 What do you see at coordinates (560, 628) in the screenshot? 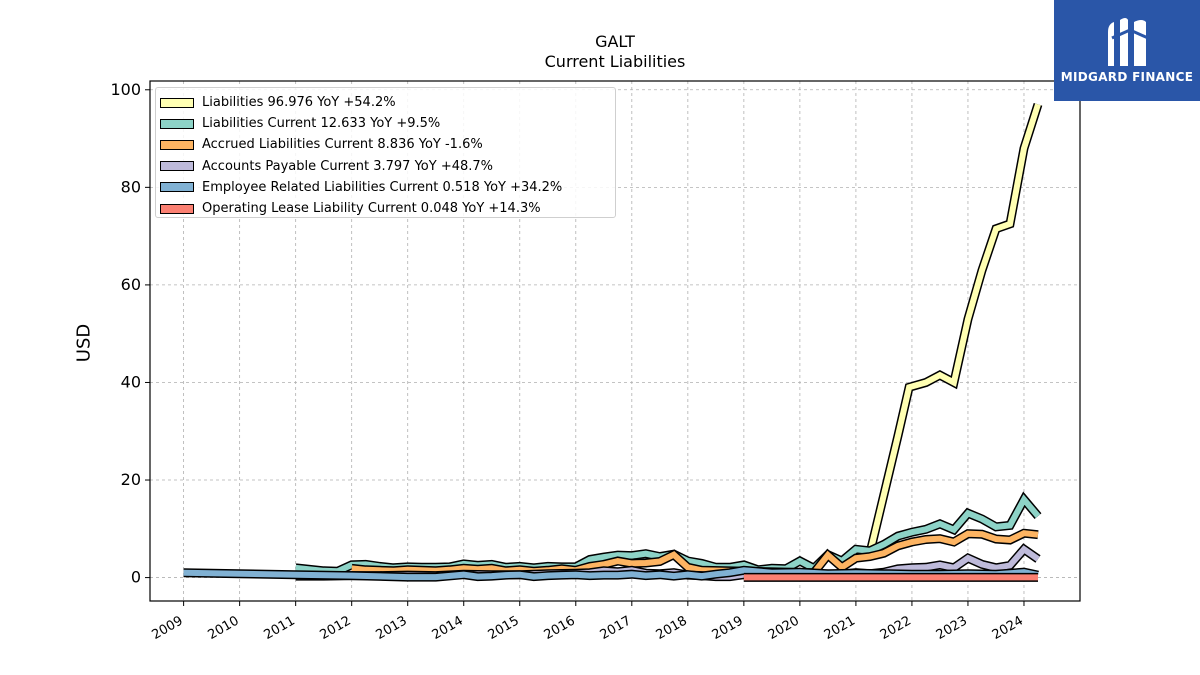
I see `x-tick-label: 2016` at bounding box center [560, 628].